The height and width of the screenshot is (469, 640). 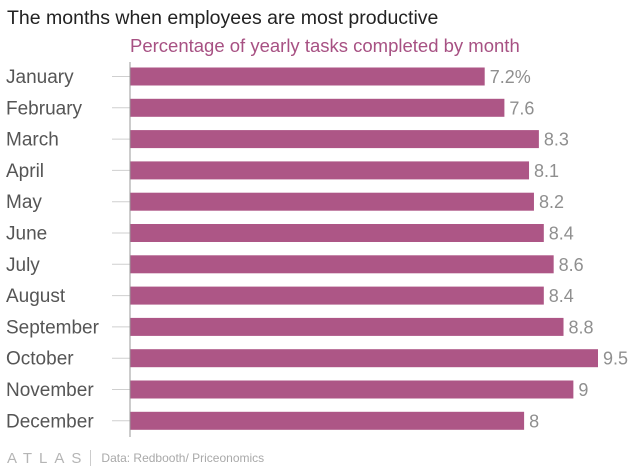 I want to click on category-label-december: December, so click(x=50, y=421).